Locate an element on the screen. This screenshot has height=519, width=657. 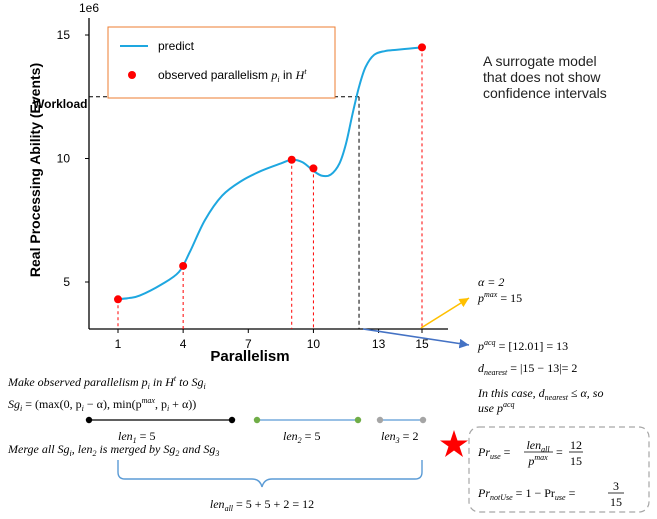
alpha-text: α = 2 is located at coordinates (491, 282).